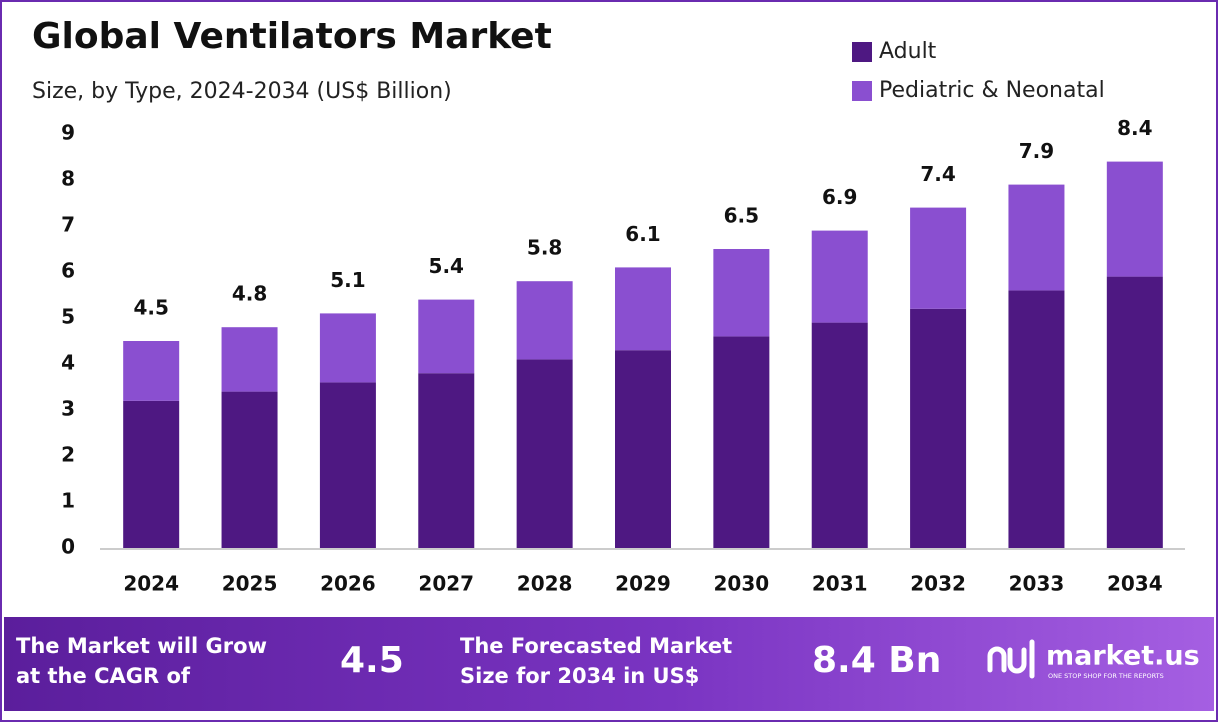 The height and width of the screenshot is (726, 1218). Describe the element at coordinates (348, 584) in the screenshot. I see `x-tick-label: 2026` at that location.